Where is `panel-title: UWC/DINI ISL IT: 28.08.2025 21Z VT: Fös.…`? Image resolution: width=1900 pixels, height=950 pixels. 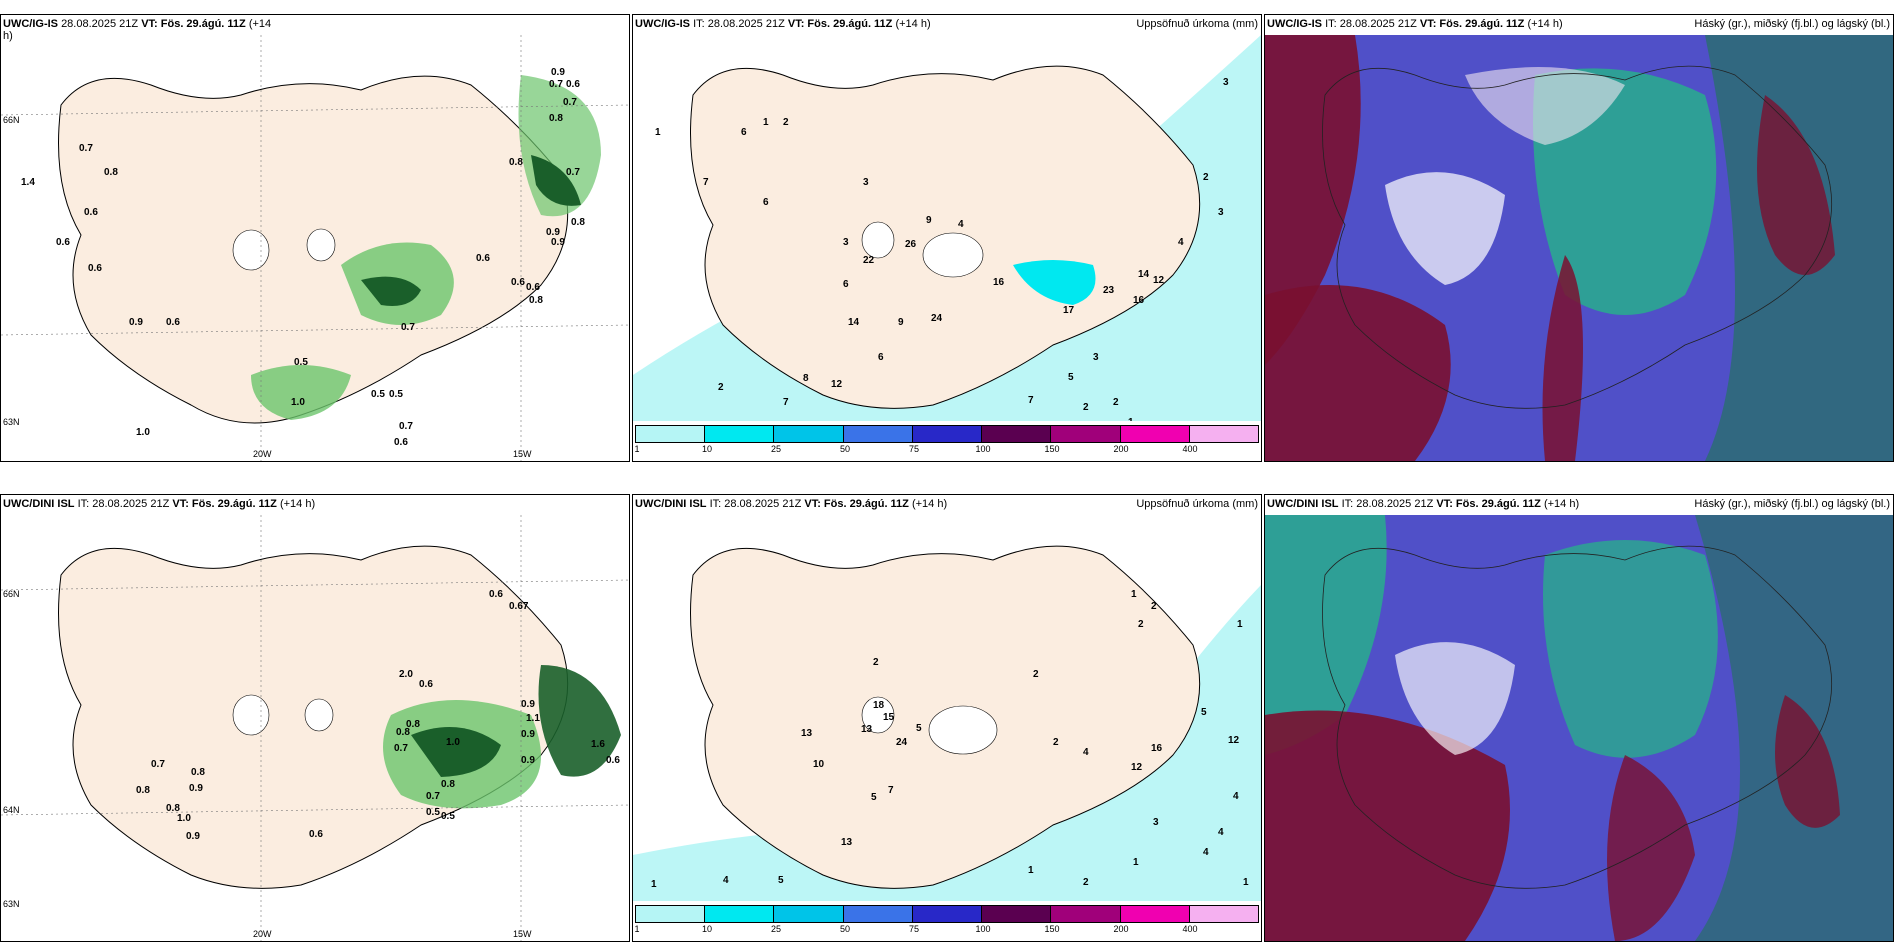 panel-title: UWC/DINI ISL IT: 28.08.2025 21Z VT: Fös.… is located at coordinates (791, 504).